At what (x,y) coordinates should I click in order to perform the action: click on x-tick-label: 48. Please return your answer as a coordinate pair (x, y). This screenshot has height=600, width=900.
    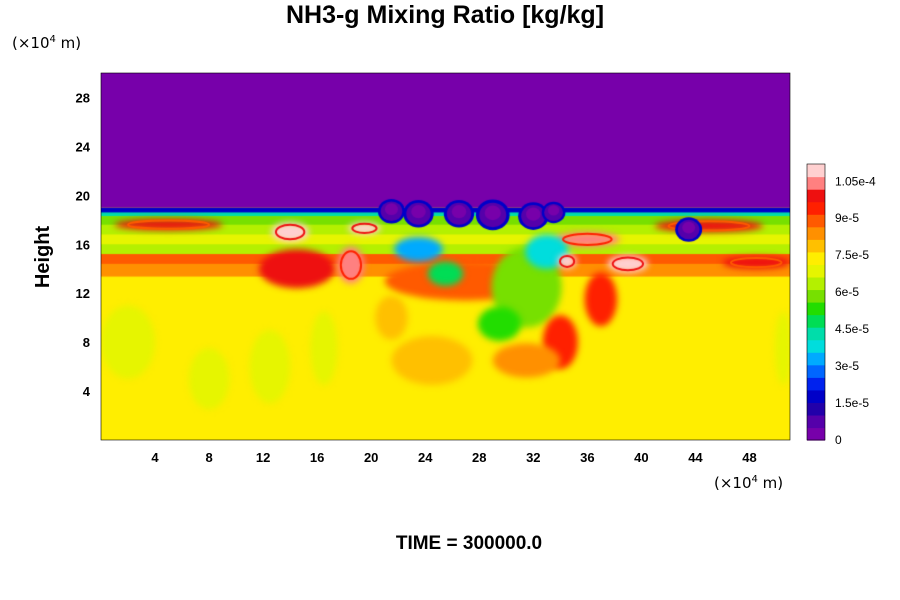
    Looking at the image, I should click on (749, 457).